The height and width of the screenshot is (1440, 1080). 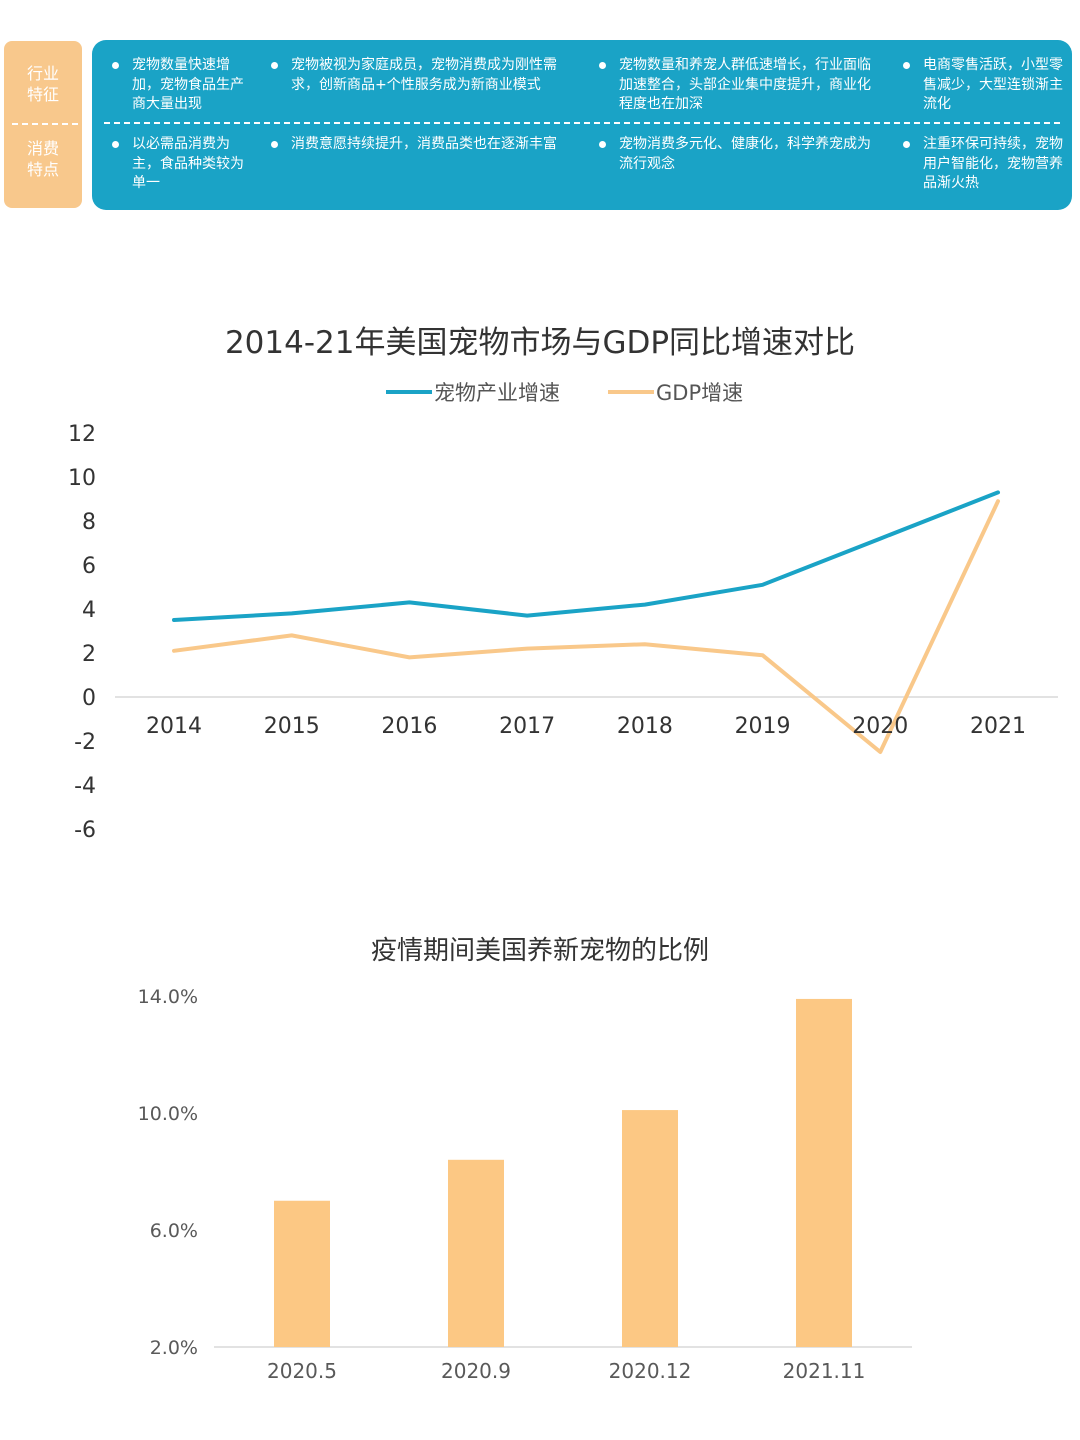 I want to click on x-tick-label: 2018, so click(x=645, y=726).